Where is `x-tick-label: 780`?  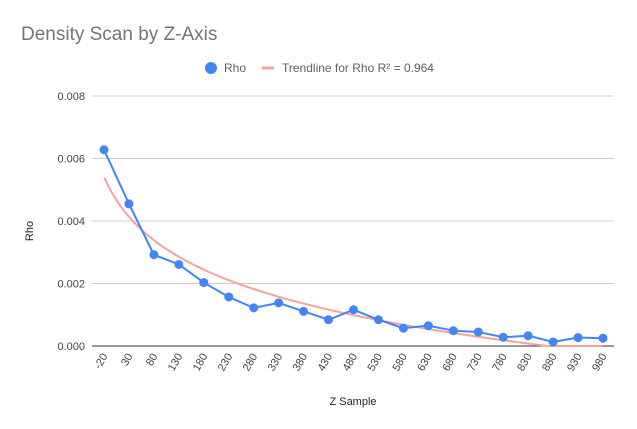
x-tick-label: 780 is located at coordinates (500, 363).